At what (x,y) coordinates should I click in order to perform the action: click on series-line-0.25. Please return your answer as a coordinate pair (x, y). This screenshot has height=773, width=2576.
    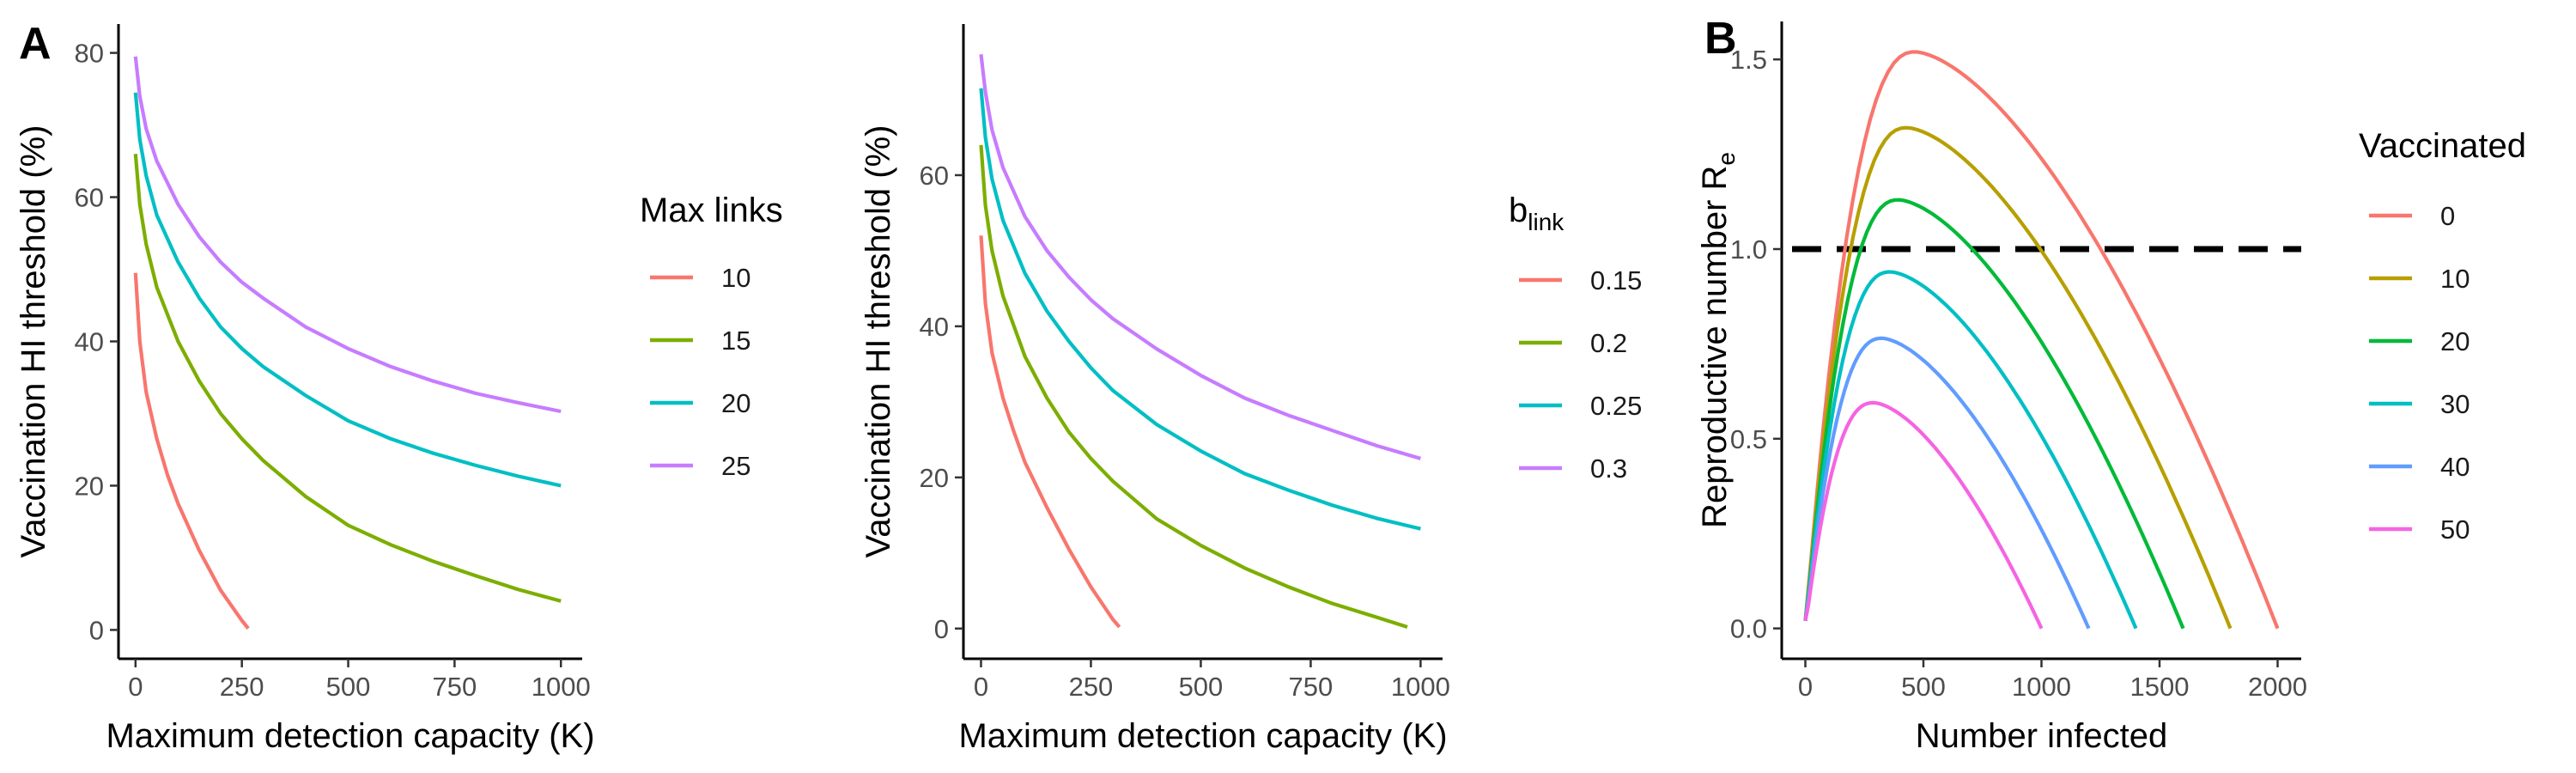
    Looking at the image, I should click on (1200, 309).